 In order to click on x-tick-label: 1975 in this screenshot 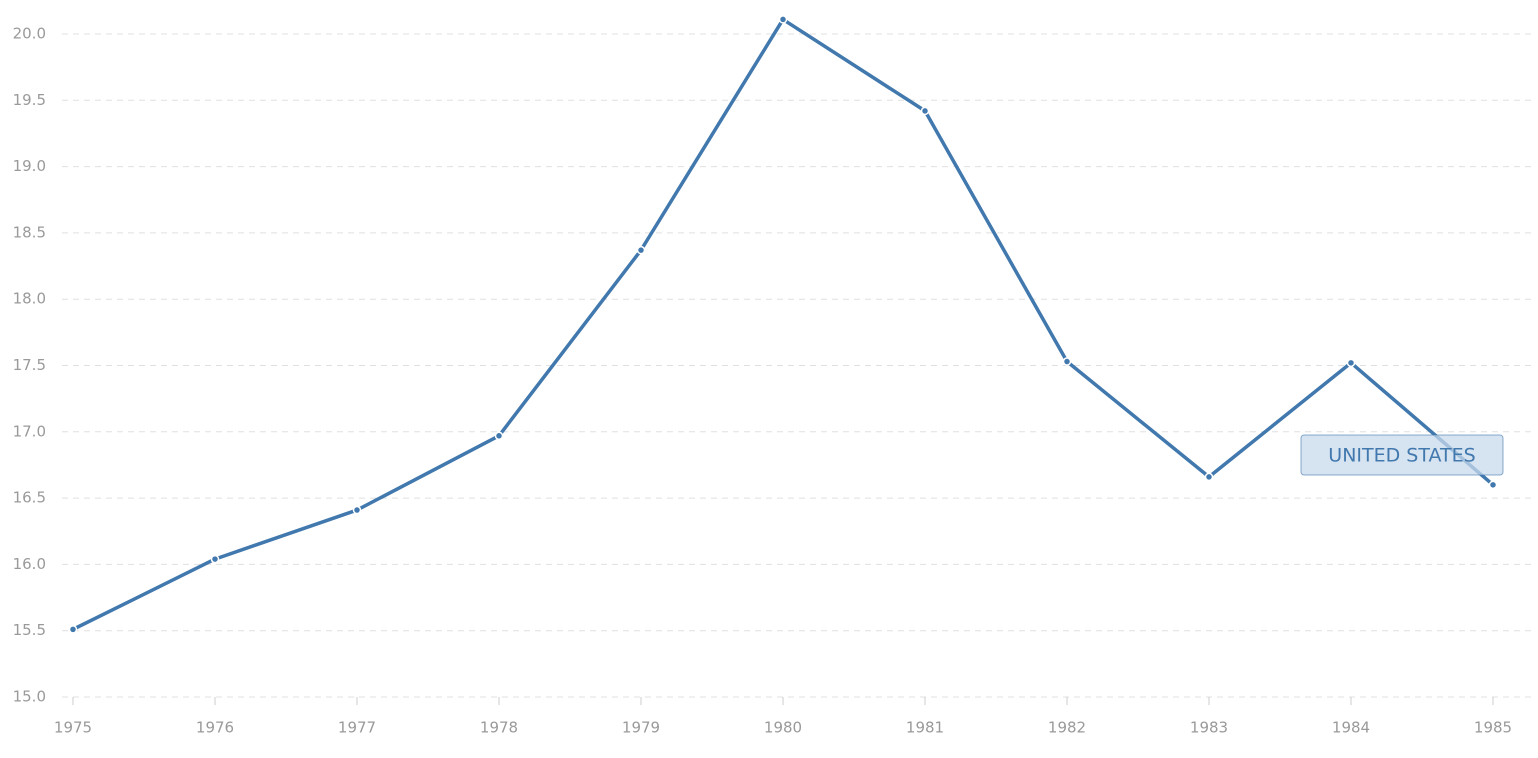, I will do `click(73, 728)`.